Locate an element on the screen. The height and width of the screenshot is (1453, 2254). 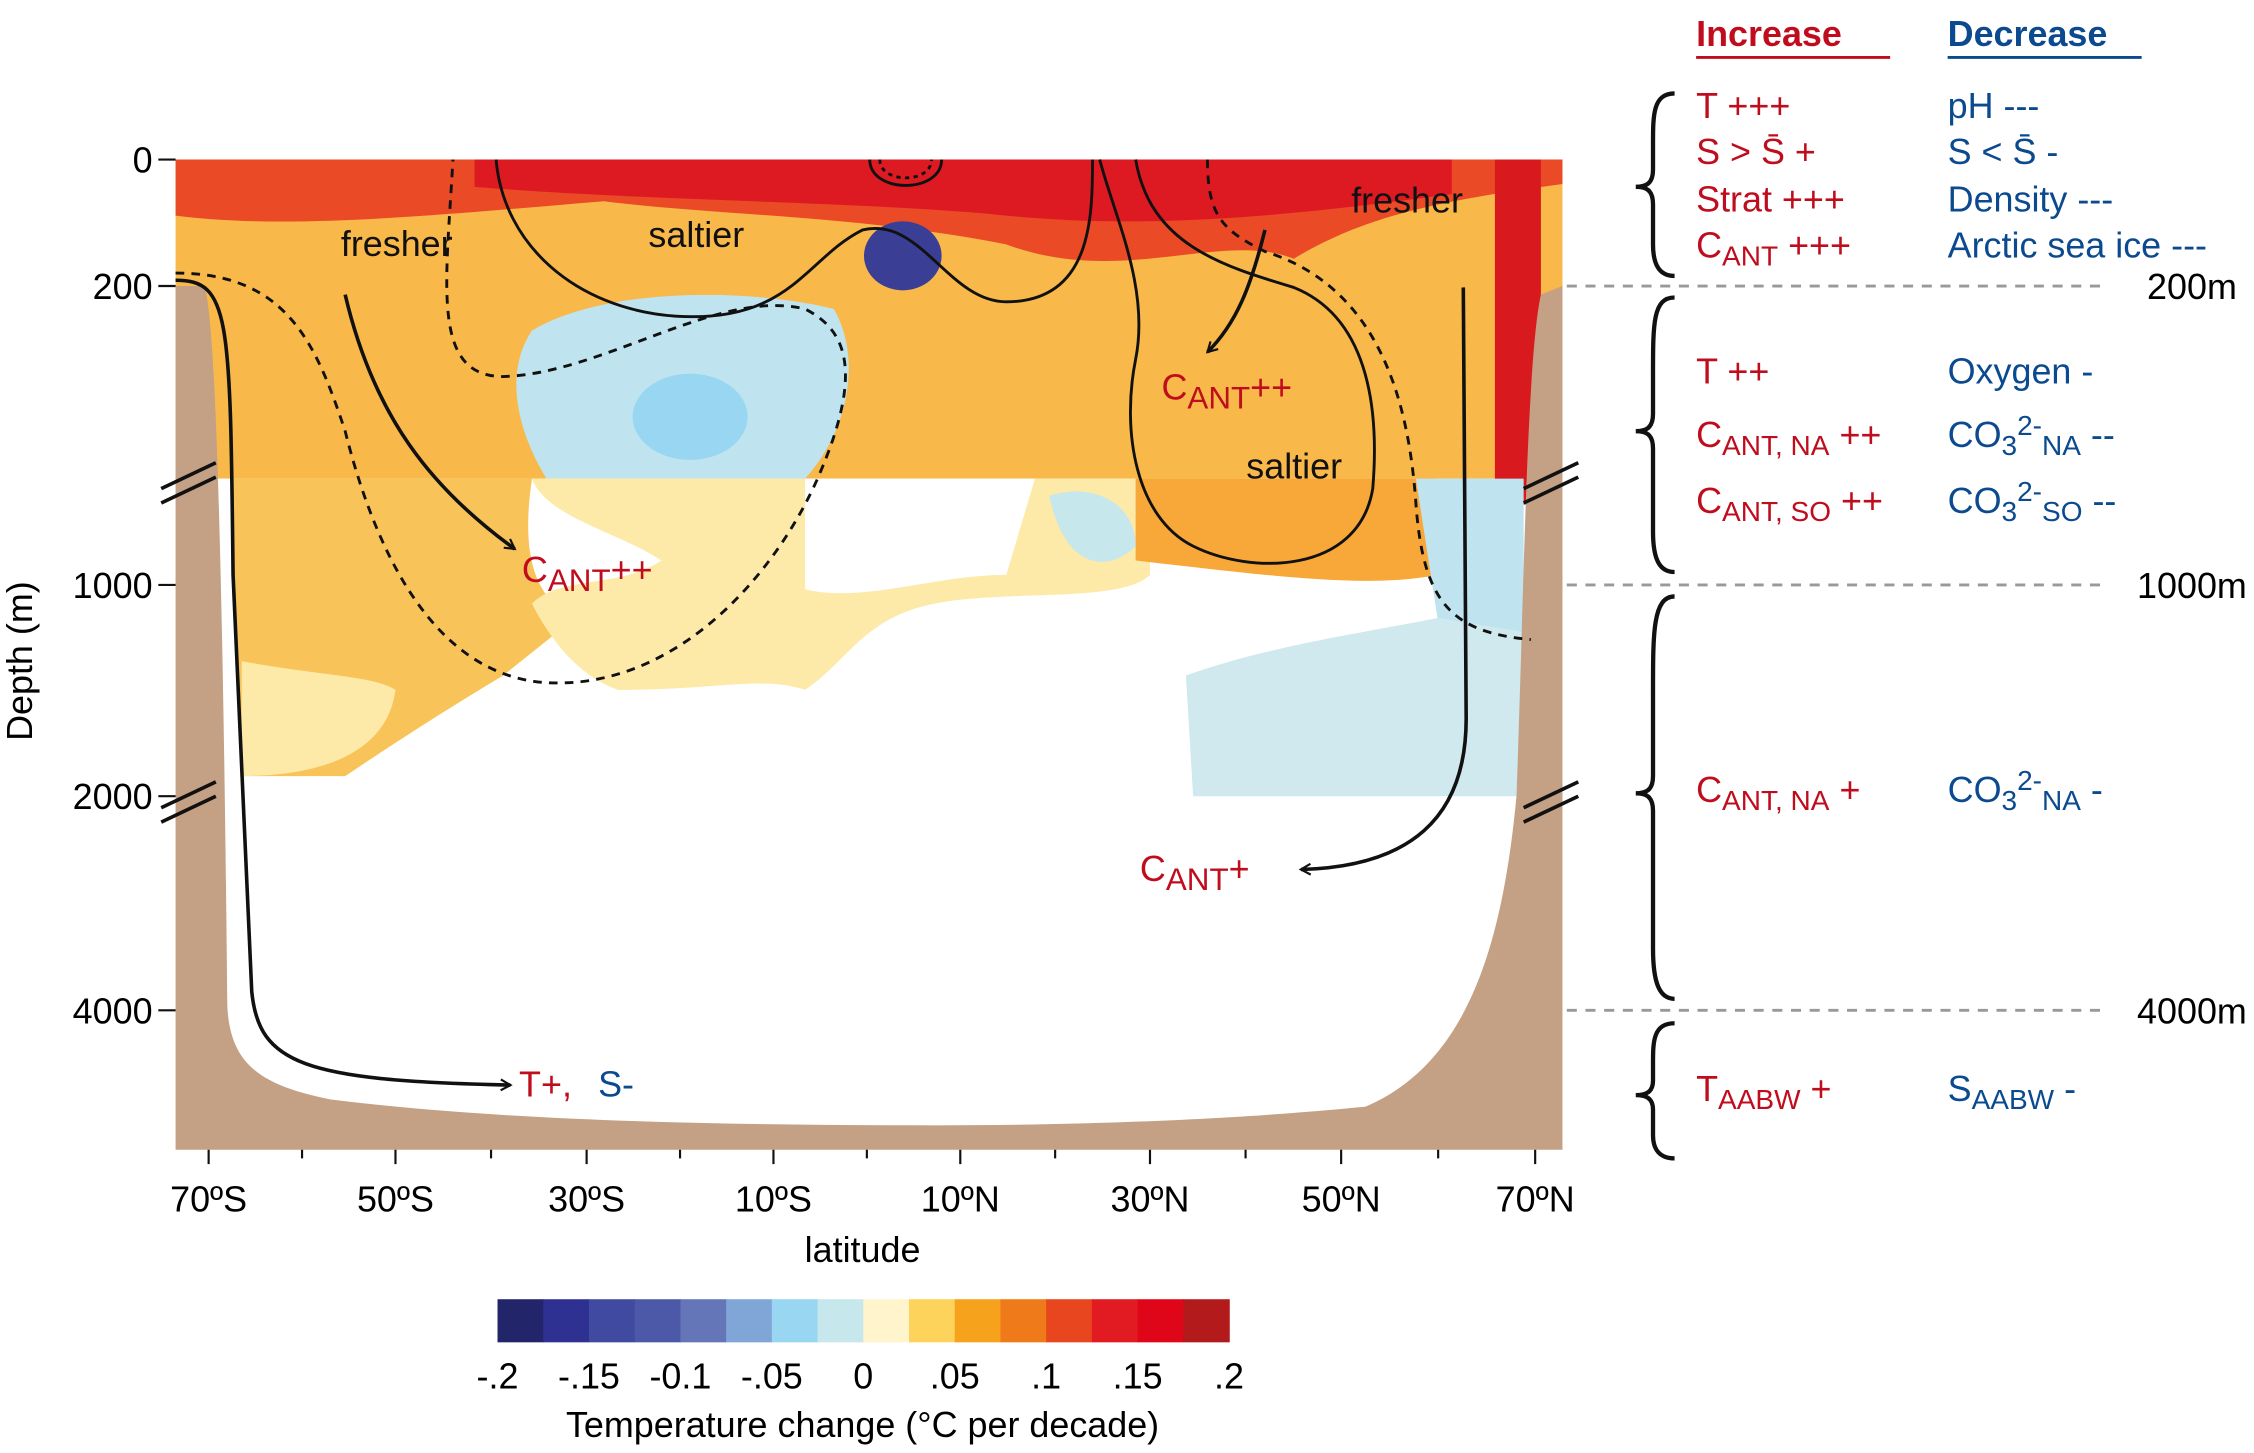
colorbar-label: -0.1 is located at coordinates (680, 1375).